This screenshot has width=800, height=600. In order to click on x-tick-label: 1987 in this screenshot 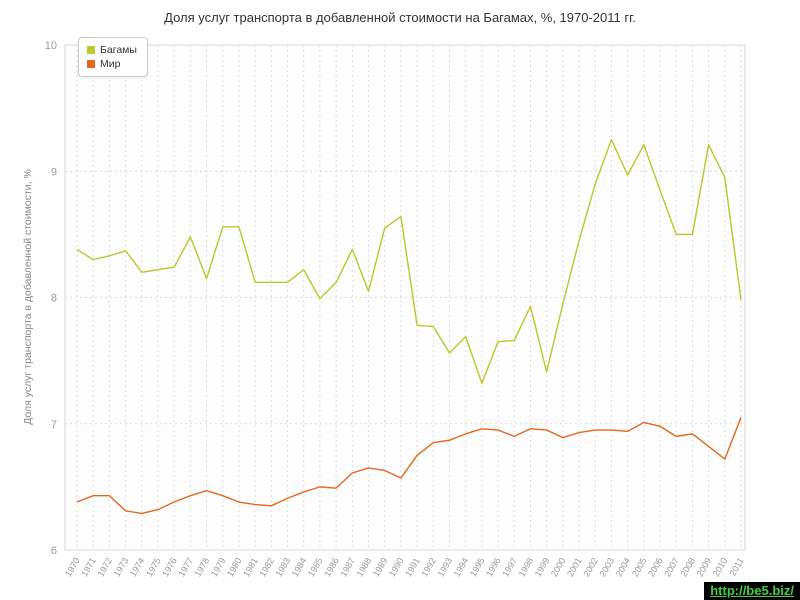, I will do `click(347, 567)`.